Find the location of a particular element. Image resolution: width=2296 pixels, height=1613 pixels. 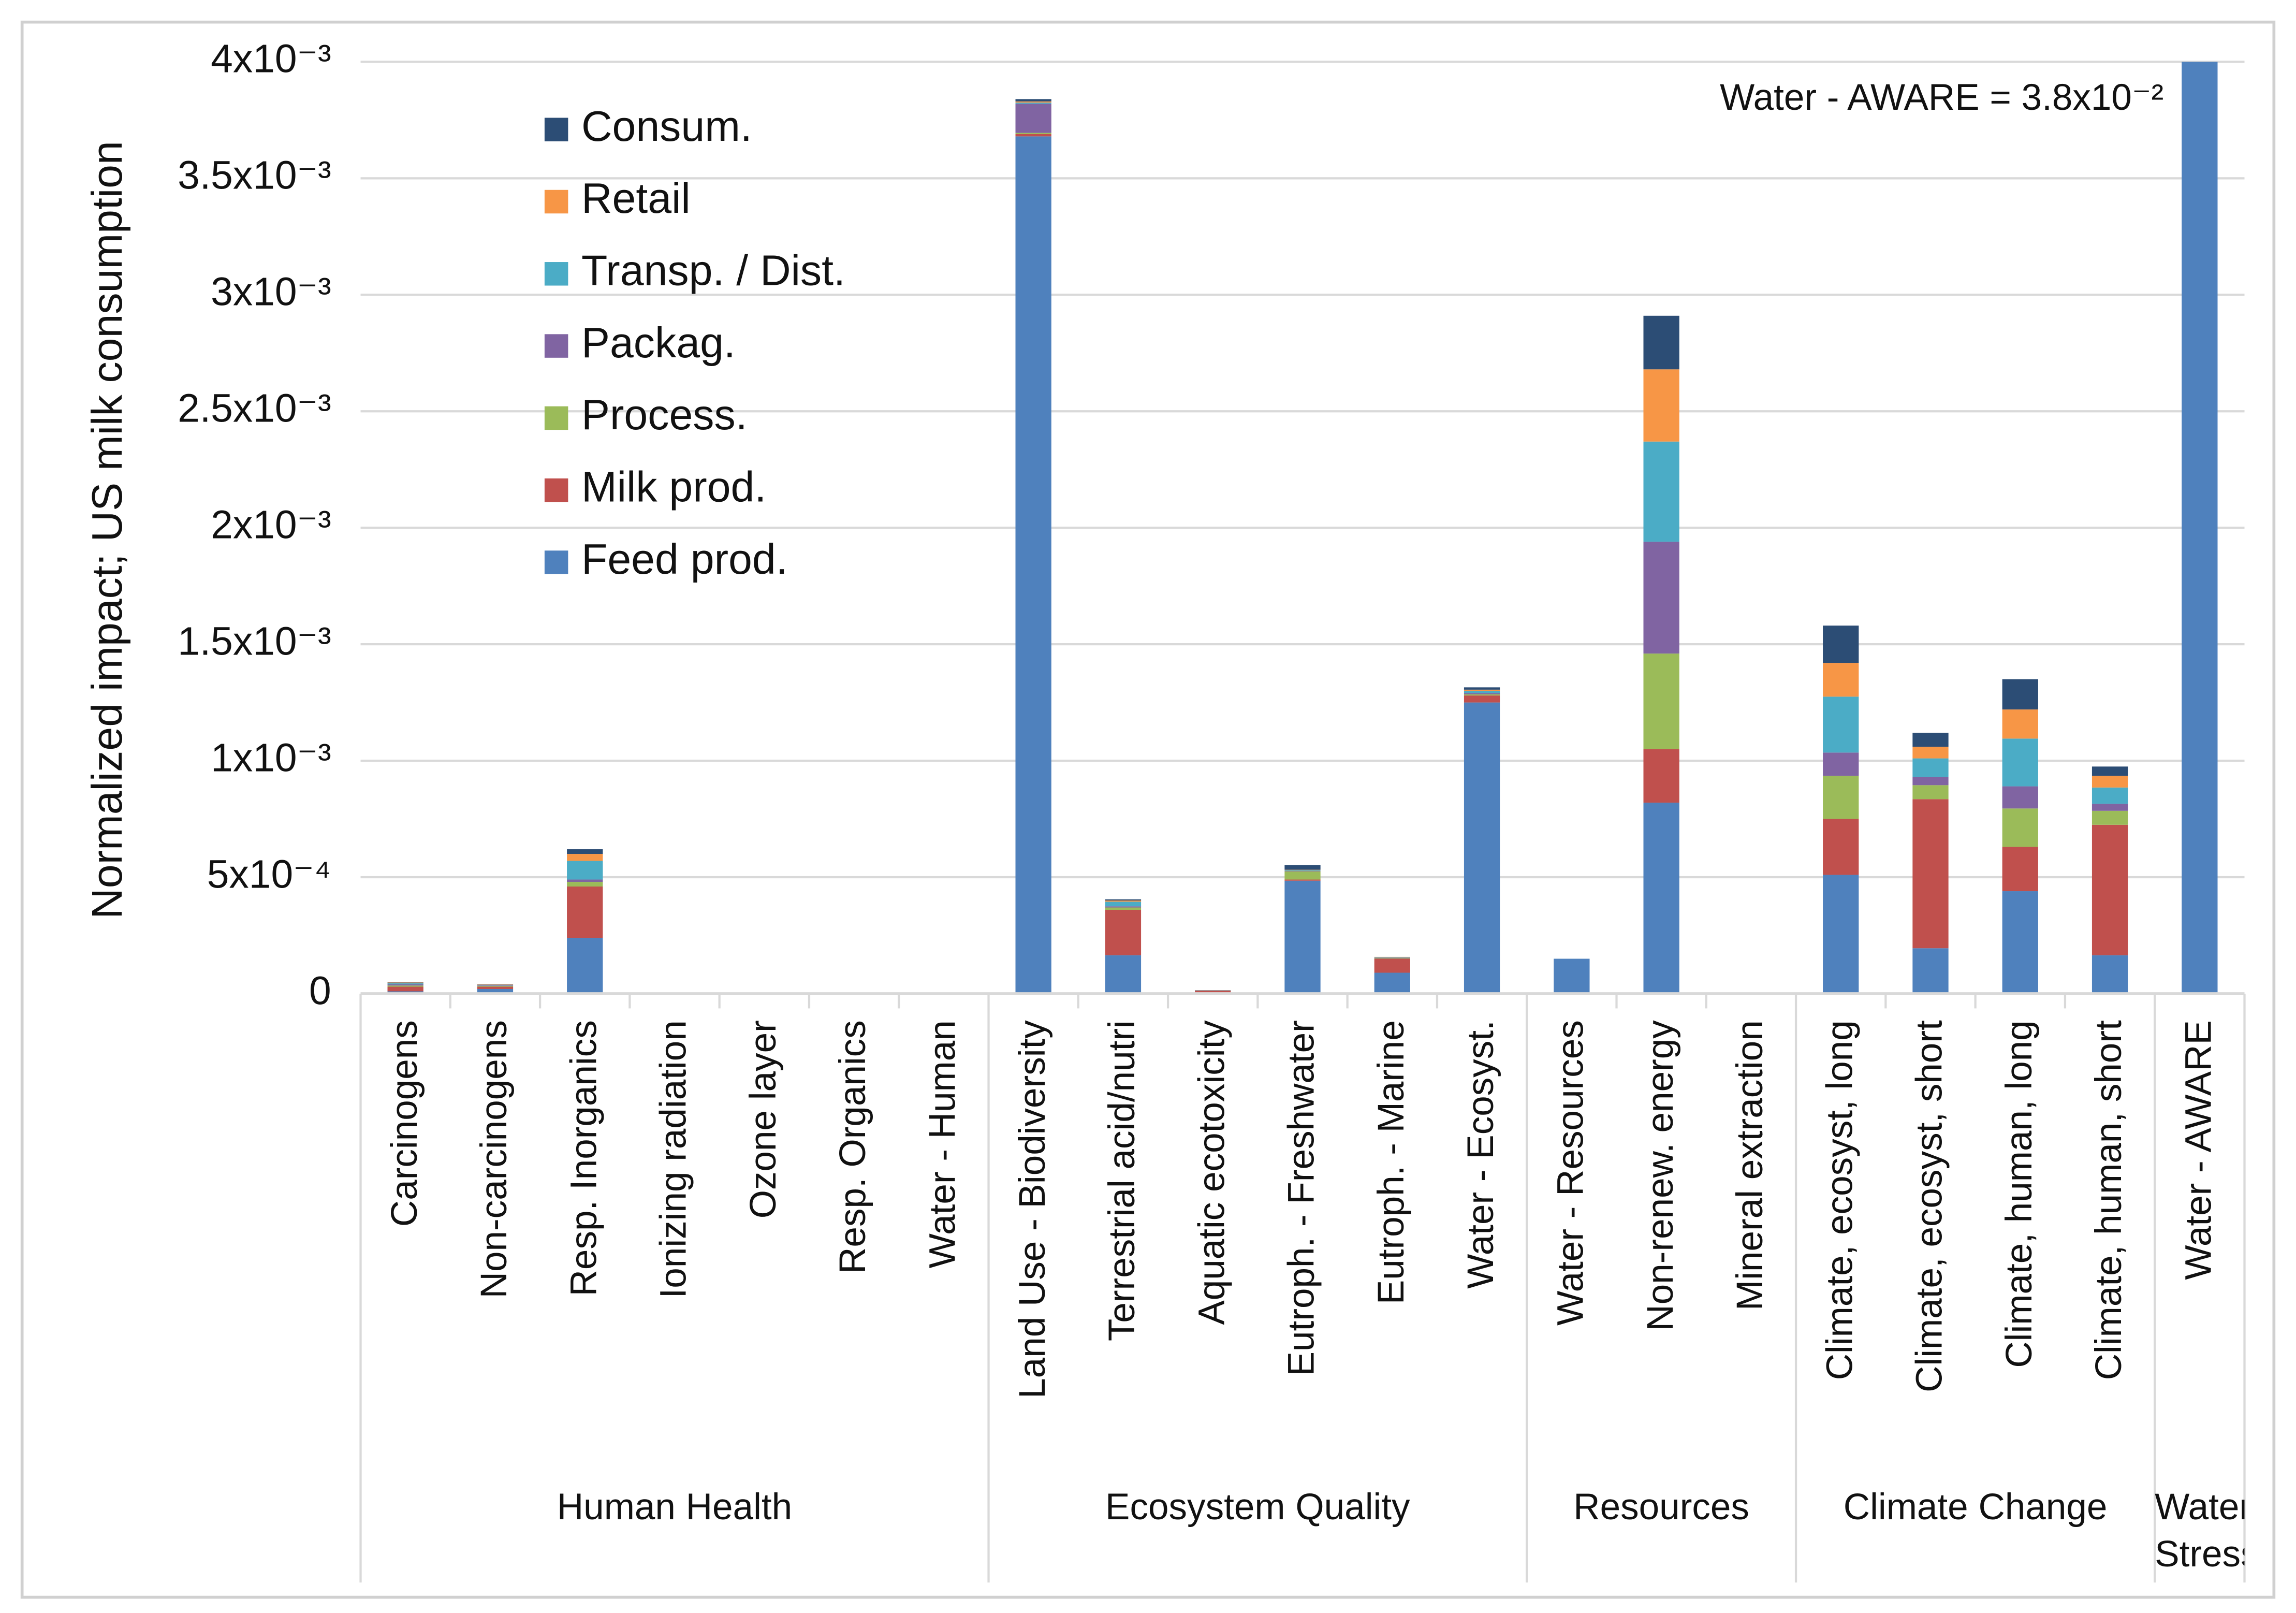

y-tick-label: 0 is located at coordinates (320, 991).